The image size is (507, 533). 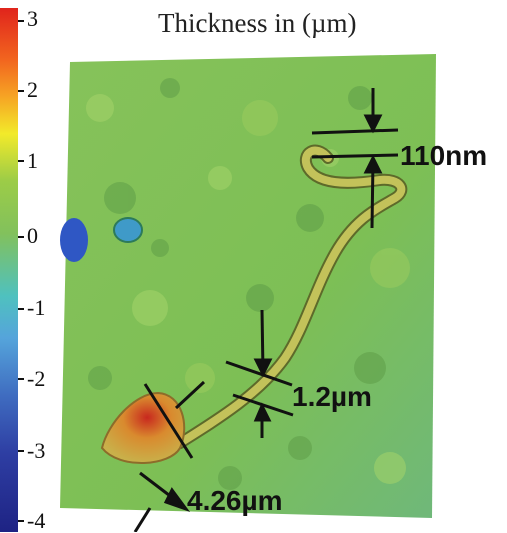 I want to click on surface-pit, so click(x=128, y=230).